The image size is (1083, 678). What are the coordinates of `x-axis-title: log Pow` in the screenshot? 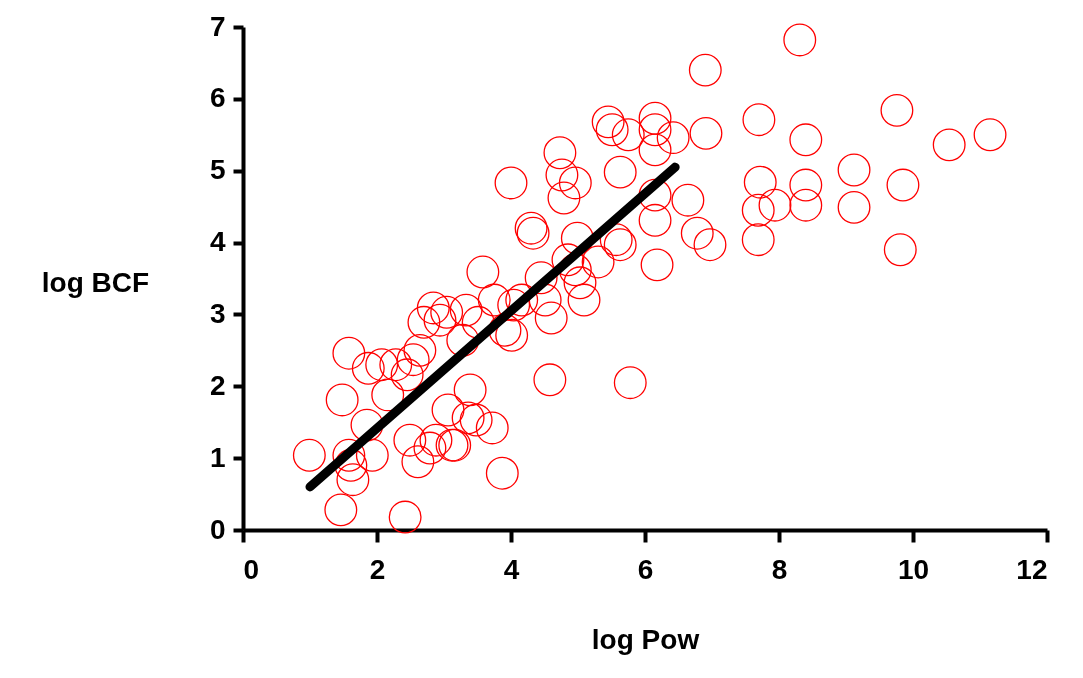 It's located at (645, 639).